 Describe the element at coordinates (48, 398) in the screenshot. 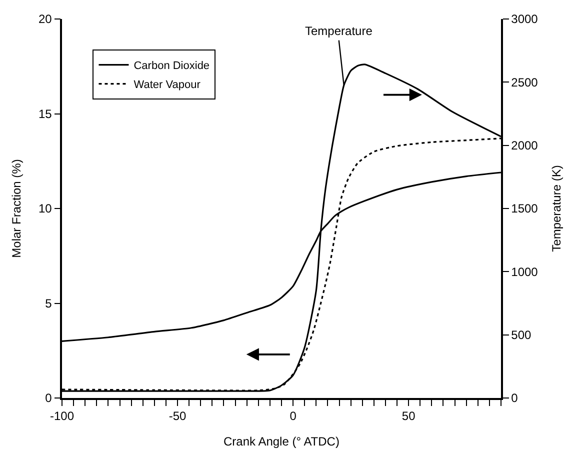

I see `y-tick-label: 0` at that location.